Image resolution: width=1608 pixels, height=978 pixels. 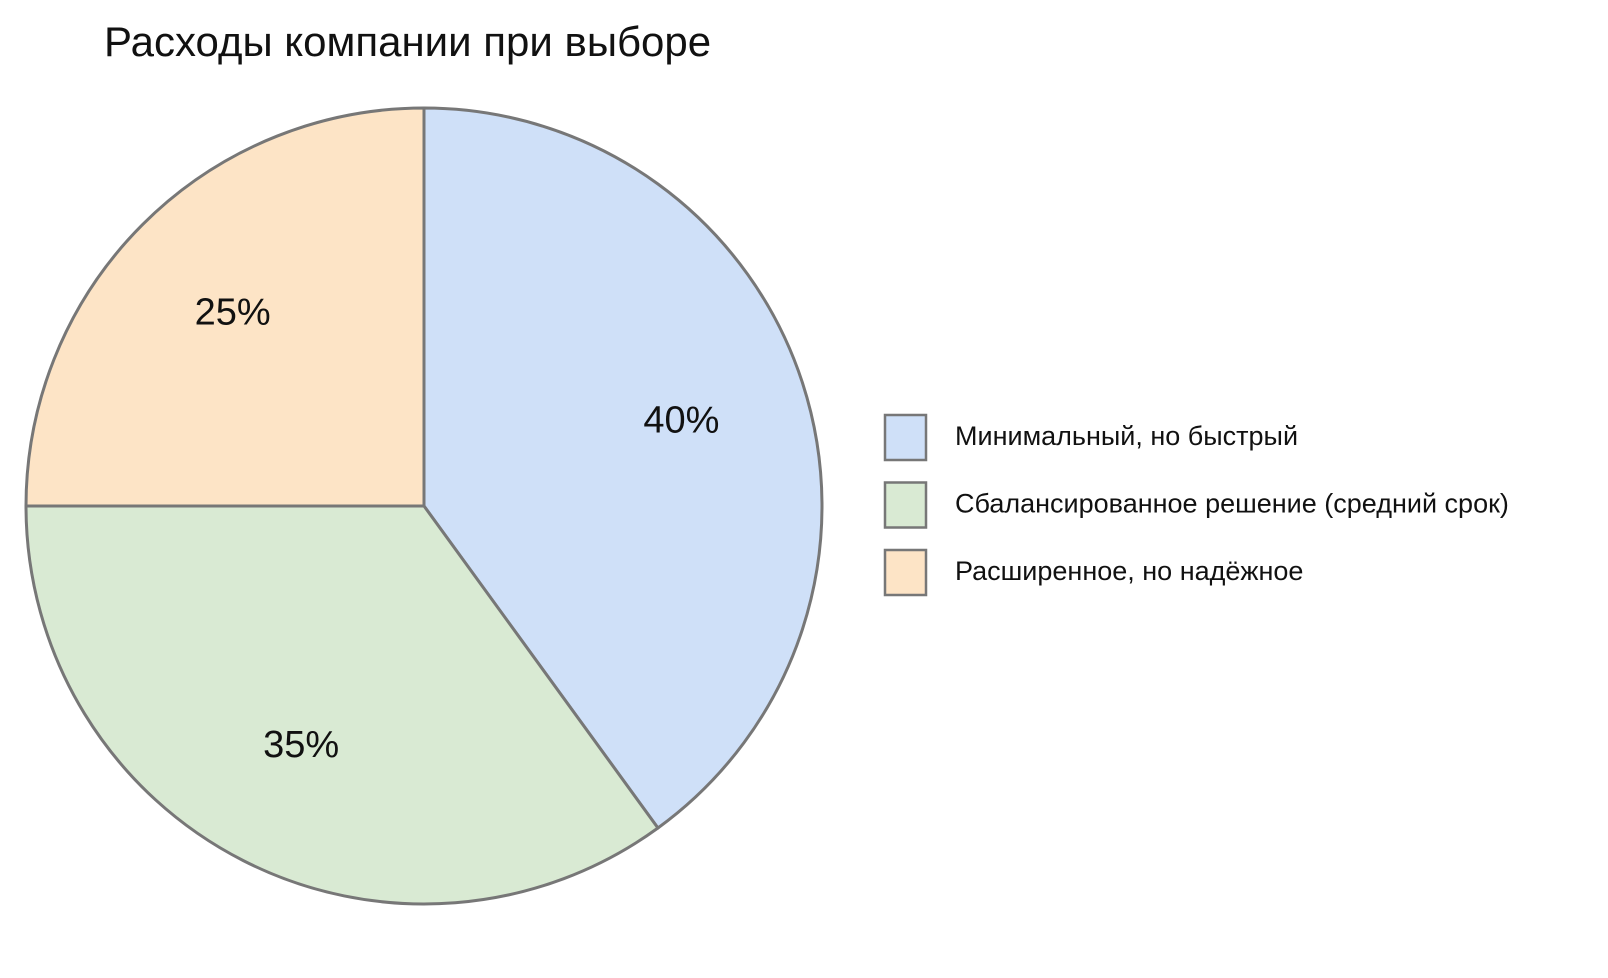 What do you see at coordinates (681, 420) in the screenshot?
I see `slice-label: 40%` at bounding box center [681, 420].